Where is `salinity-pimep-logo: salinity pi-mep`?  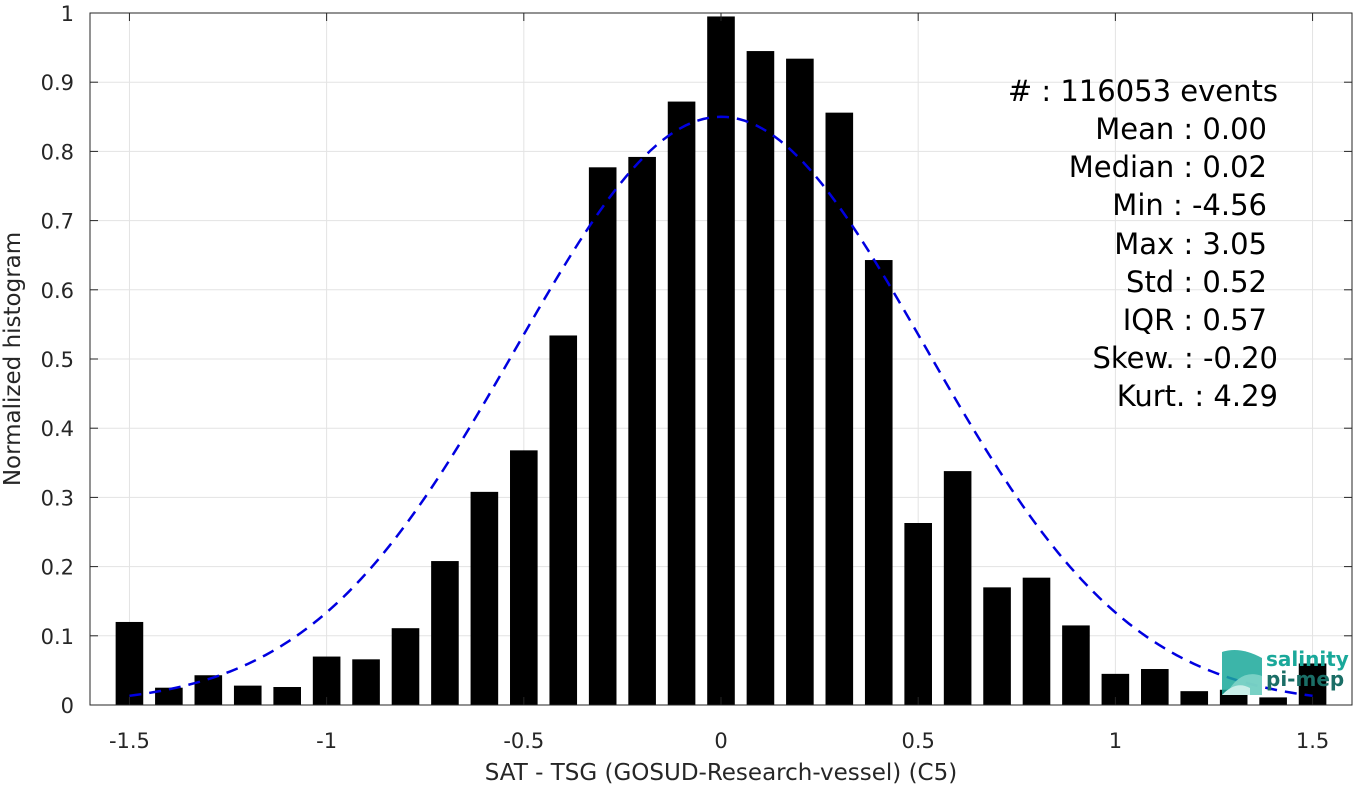 salinity-pimep-logo: salinity pi-mep is located at coordinates (1285, 671).